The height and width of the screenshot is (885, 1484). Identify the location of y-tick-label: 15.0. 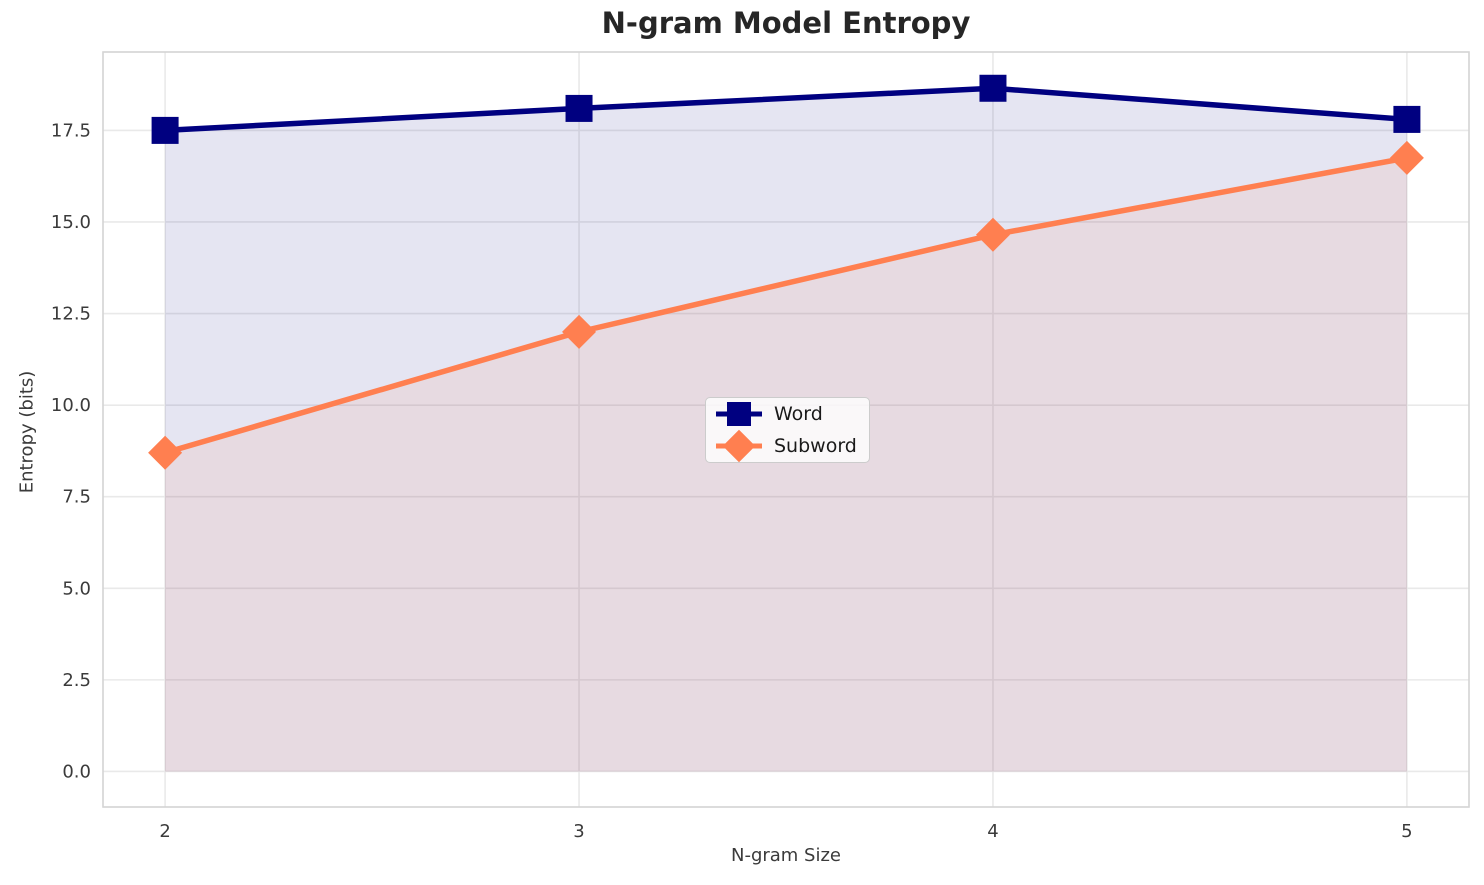
(71, 222).